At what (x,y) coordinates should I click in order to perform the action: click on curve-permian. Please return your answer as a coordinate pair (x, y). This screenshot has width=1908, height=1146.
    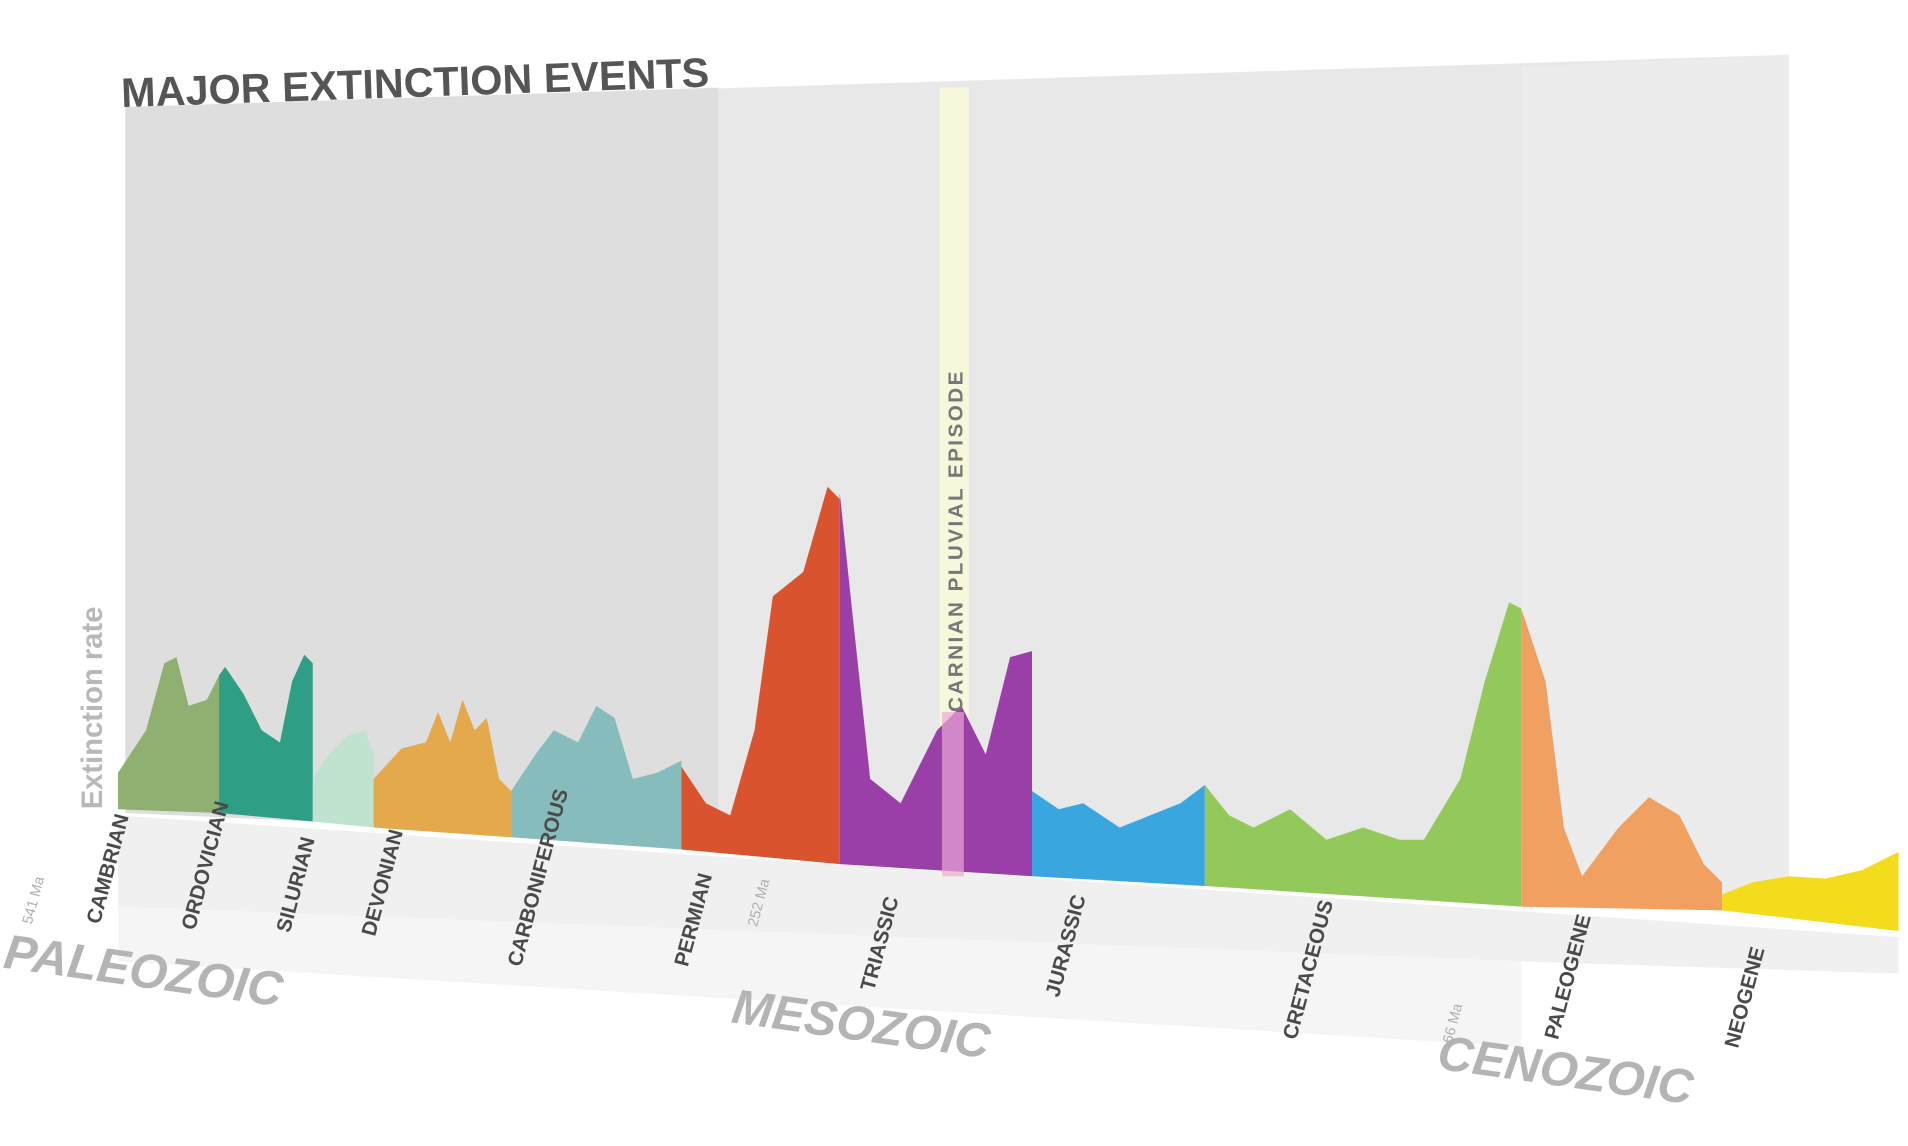
    Looking at the image, I should click on (760, 675).